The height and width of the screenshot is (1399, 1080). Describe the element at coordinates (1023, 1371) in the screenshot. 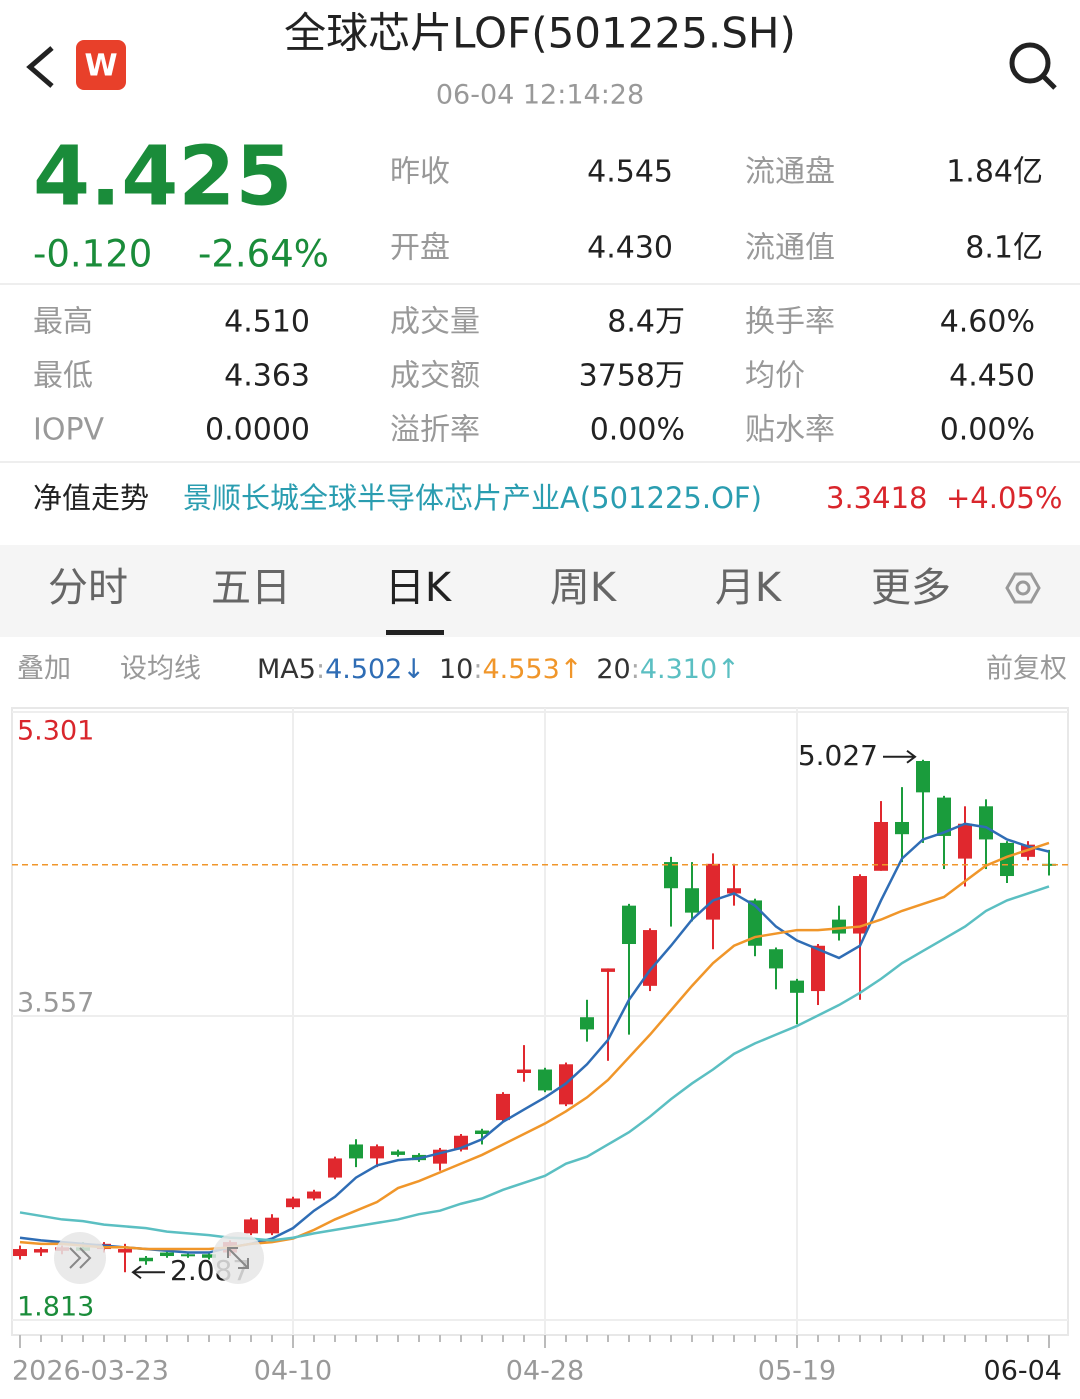

I see `x-tick-label: 06-04` at that location.